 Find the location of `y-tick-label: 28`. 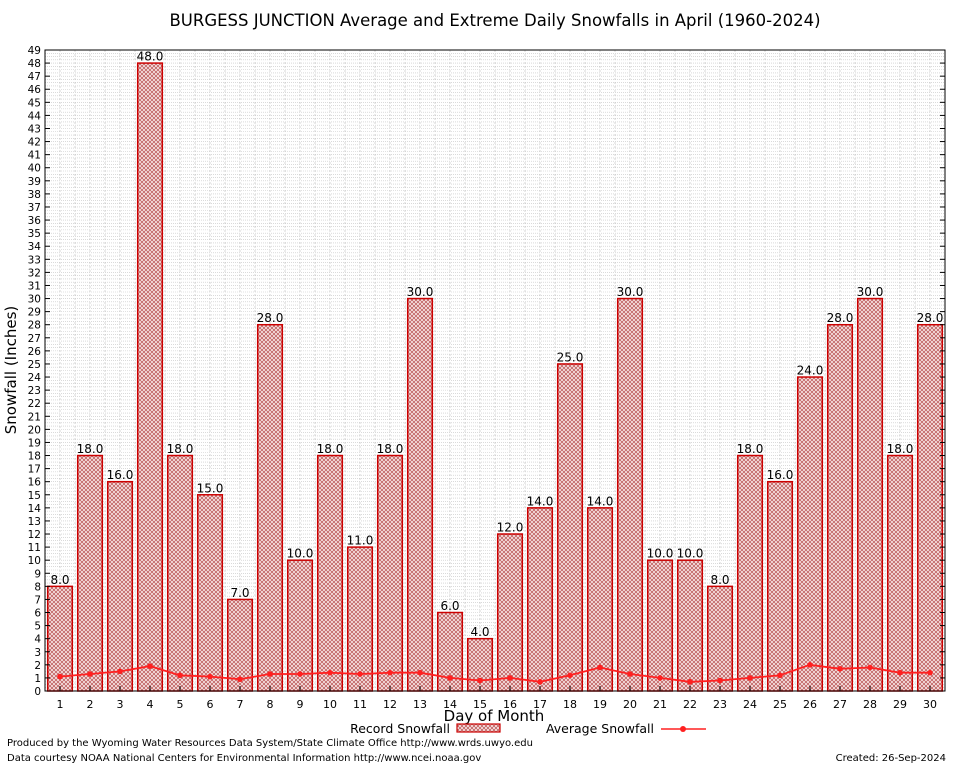

y-tick-label: 28 is located at coordinates (34, 326).